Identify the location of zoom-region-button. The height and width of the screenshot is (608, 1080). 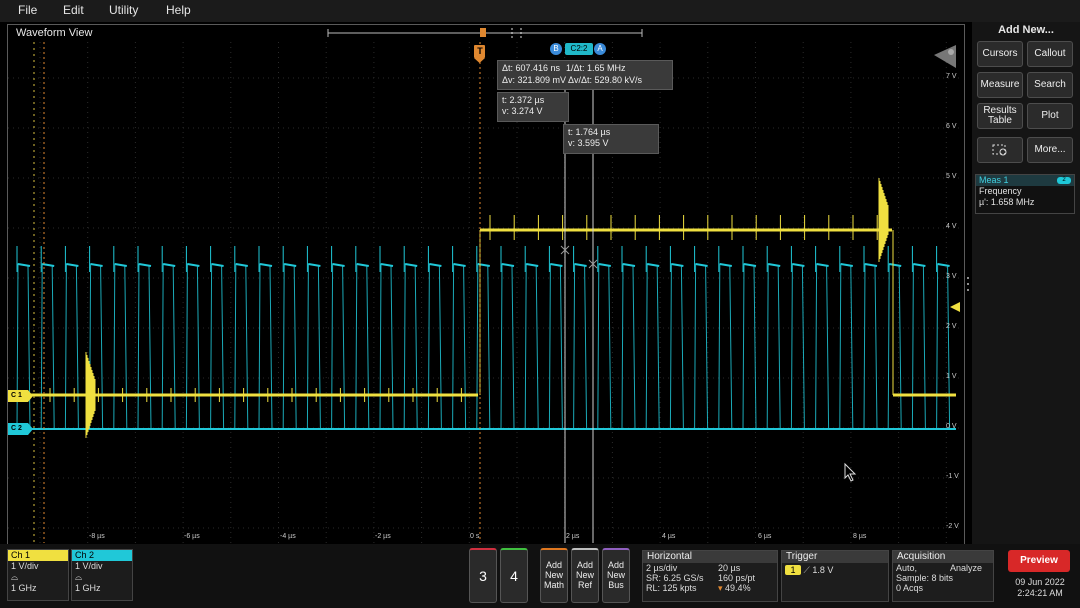
(1000, 150).